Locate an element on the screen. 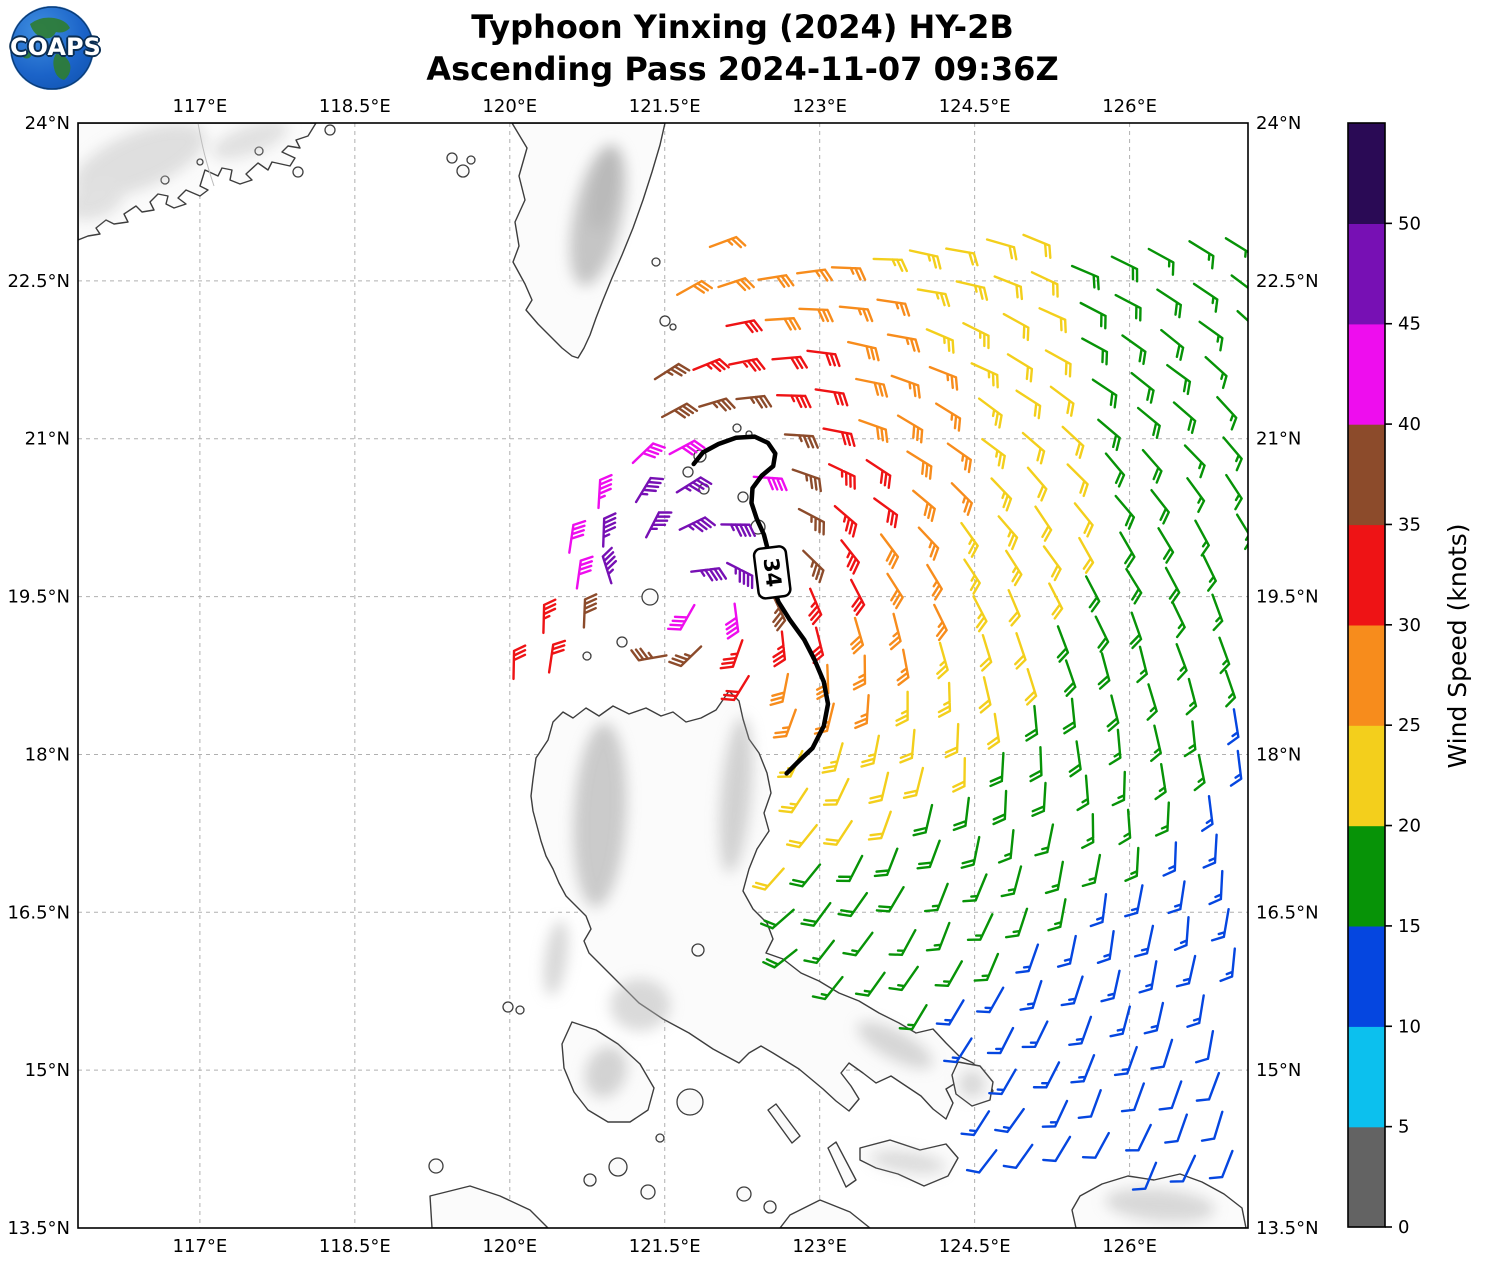 The width and height of the screenshot is (1485, 1264). contour-34kt-layer: 34 is located at coordinates (761, 605).